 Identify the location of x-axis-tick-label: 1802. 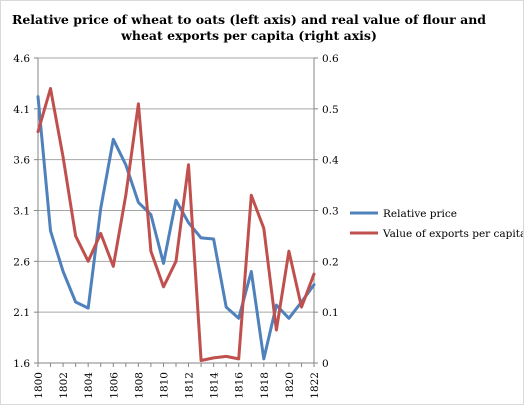
(64, 385).